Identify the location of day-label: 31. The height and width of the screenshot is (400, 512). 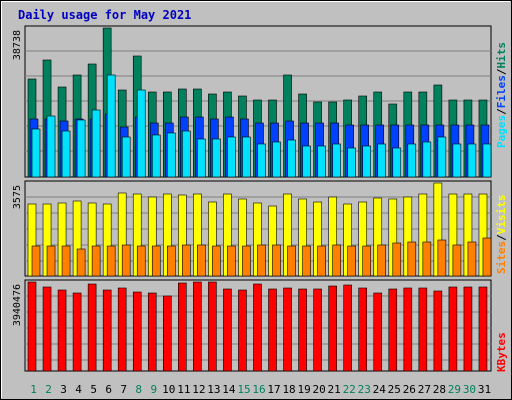
(484, 389).